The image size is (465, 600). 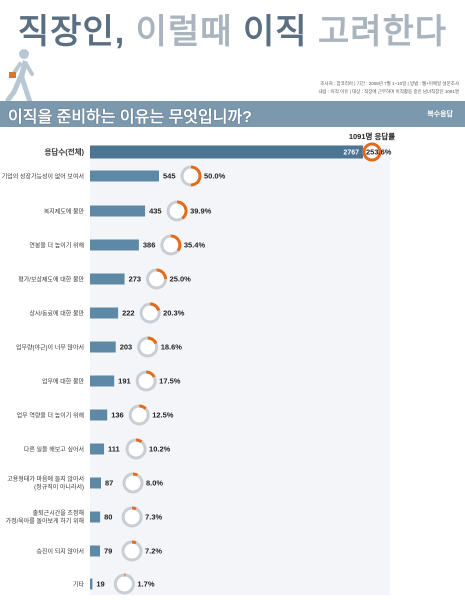 I want to click on category-label-8: 업무 역량을 더 높이기 위해, so click(x=50, y=416).